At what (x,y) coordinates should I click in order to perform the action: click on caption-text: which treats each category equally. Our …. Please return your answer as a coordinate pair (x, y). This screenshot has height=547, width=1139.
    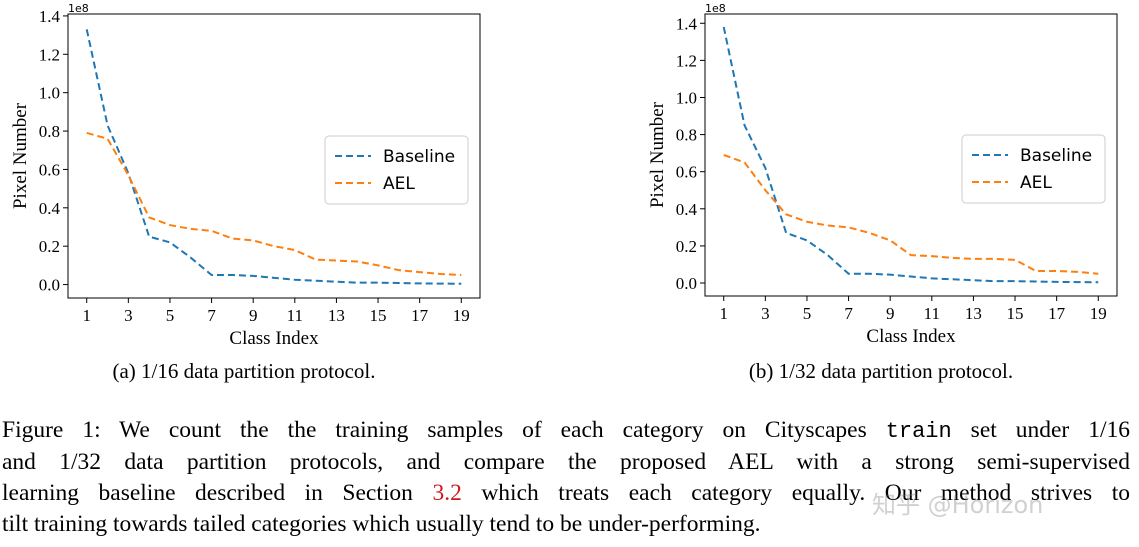
    Looking at the image, I should click on (795, 493).